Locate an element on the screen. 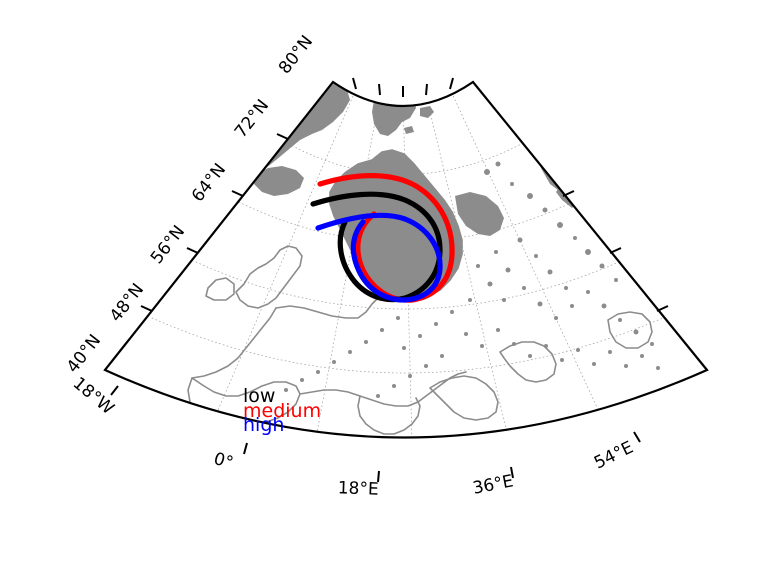 The height and width of the screenshot is (583, 778). trajectory-medium is located at coordinates (386, 238).